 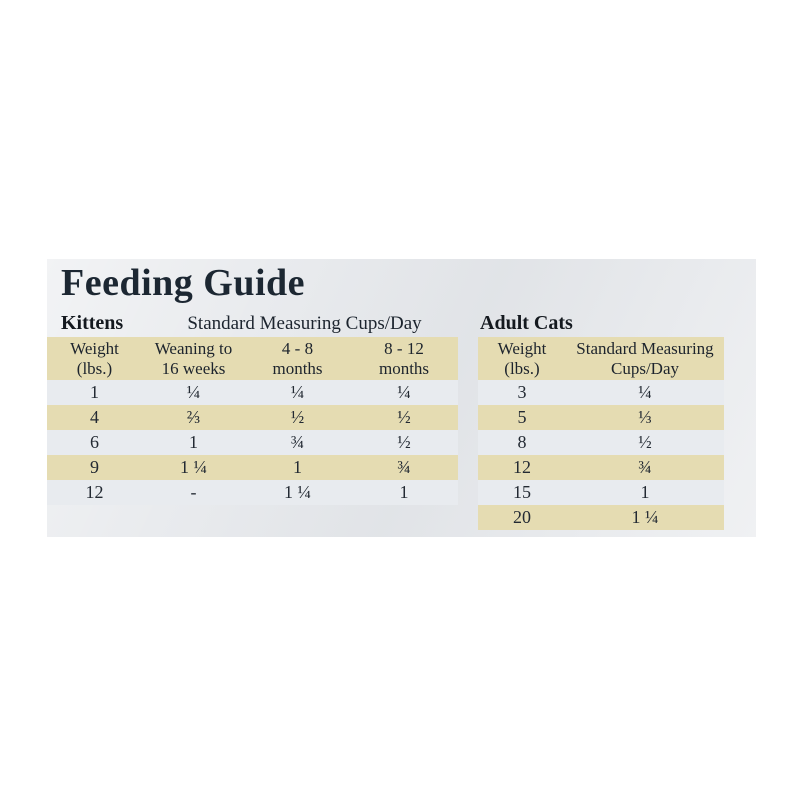 What do you see at coordinates (522, 392) in the screenshot?
I see `table-cell: 3` at bounding box center [522, 392].